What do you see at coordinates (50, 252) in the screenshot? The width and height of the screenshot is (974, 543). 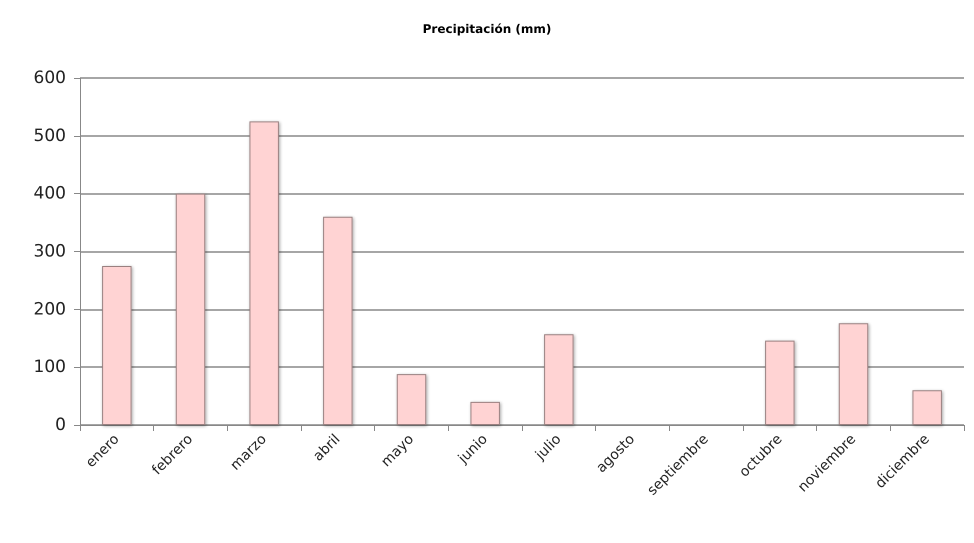 I see `y-tick-label: 300` at bounding box center [50, 252].